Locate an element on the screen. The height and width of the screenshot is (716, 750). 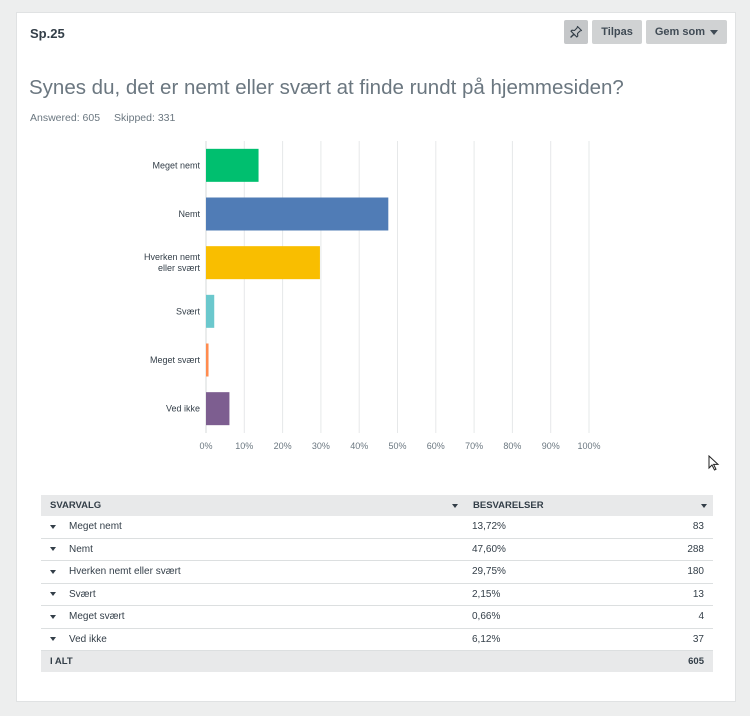
choice-cell: Svært is located at coordinates (256, 594).